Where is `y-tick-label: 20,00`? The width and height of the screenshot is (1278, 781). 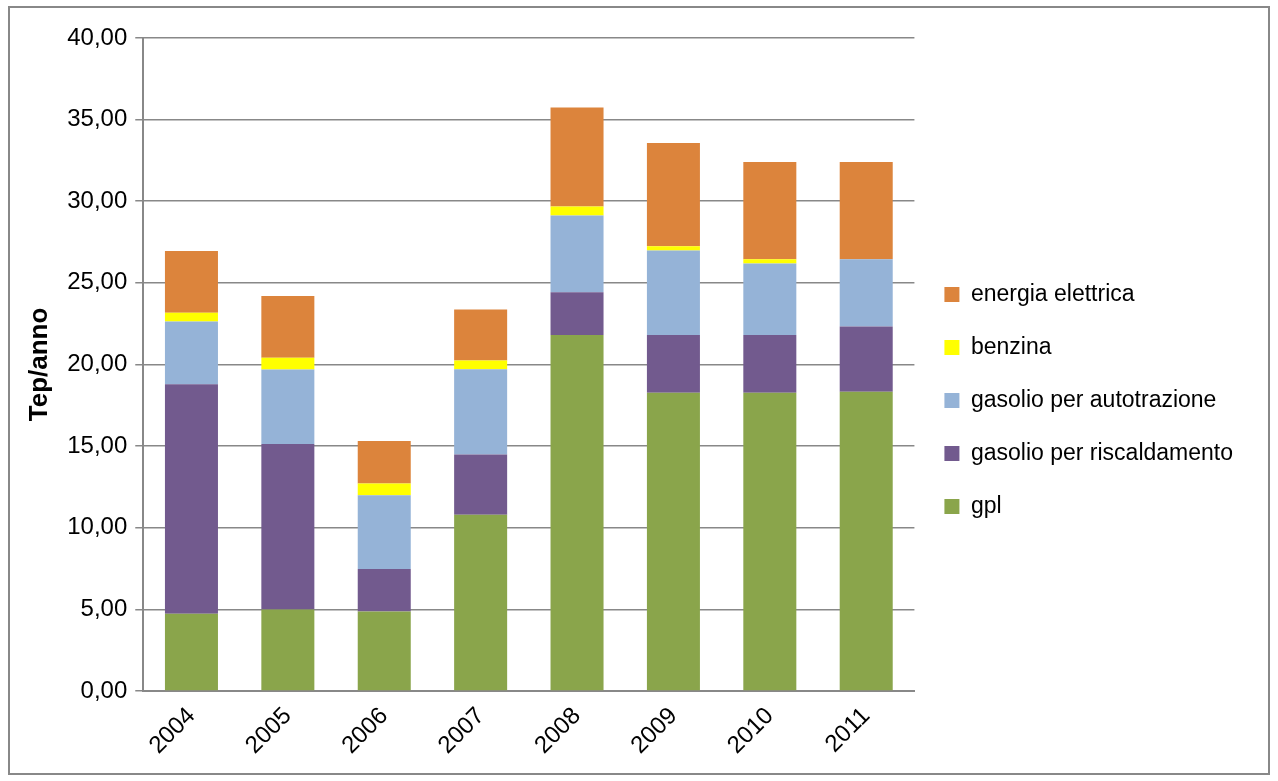
y-tick-label: 20,00 is located at coordinates (97, 363).